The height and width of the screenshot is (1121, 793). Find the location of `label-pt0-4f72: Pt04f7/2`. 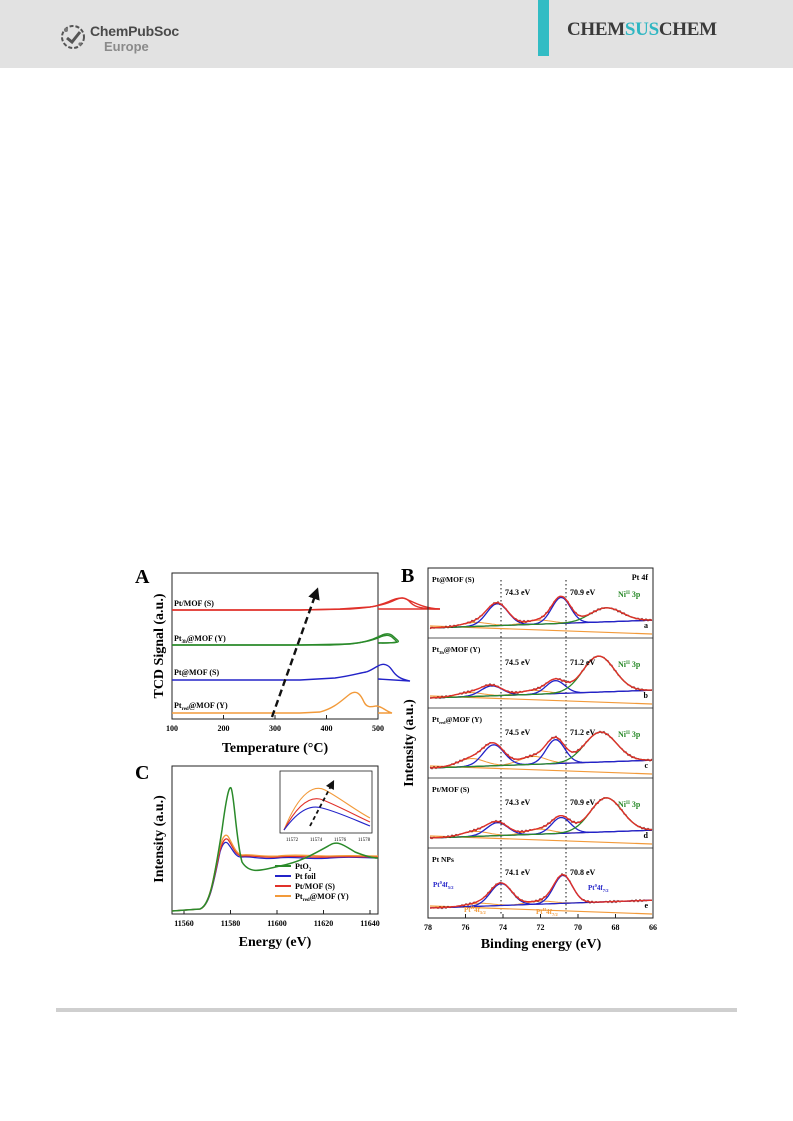

label-pt0-4f72: Pt04f7/2 is located at coordinates (598, 888).